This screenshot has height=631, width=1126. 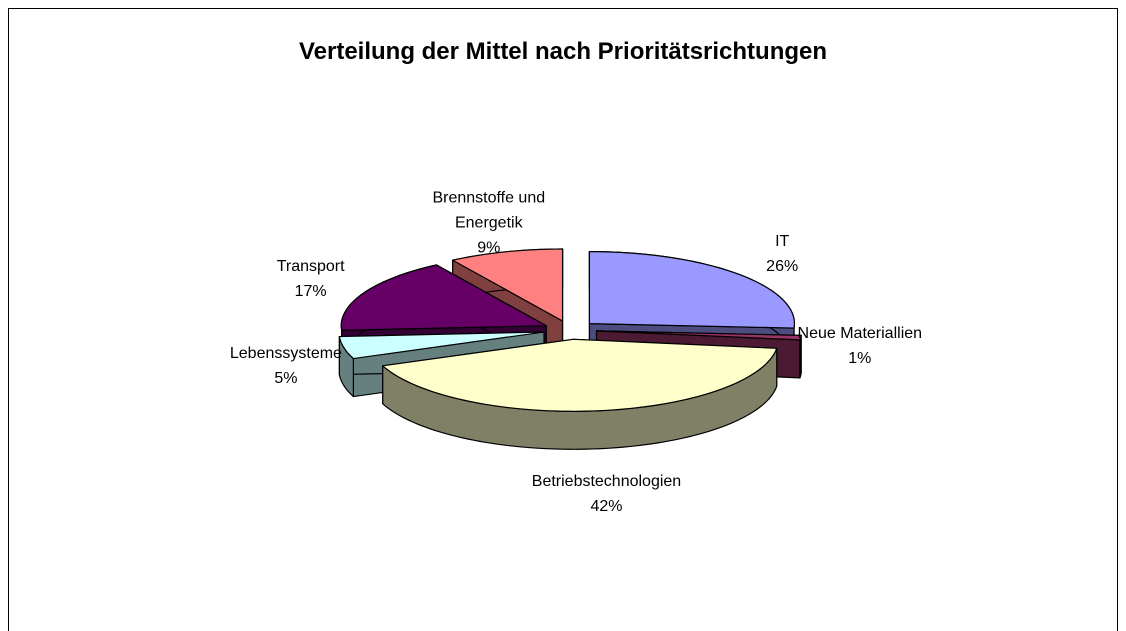 What do you see at coordinates (286, 366) in the screenshot?
I see `data-label: Lebenssysteme 5%` at bounding box center [286, 366].